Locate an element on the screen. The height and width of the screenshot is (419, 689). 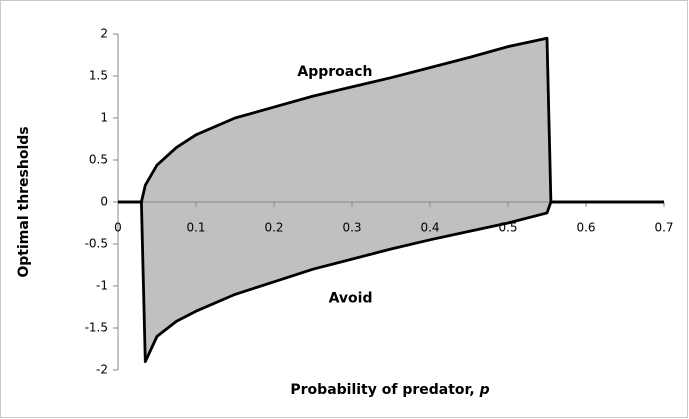
y-tick-label: 1.5 is located at coordinates (98, 76).